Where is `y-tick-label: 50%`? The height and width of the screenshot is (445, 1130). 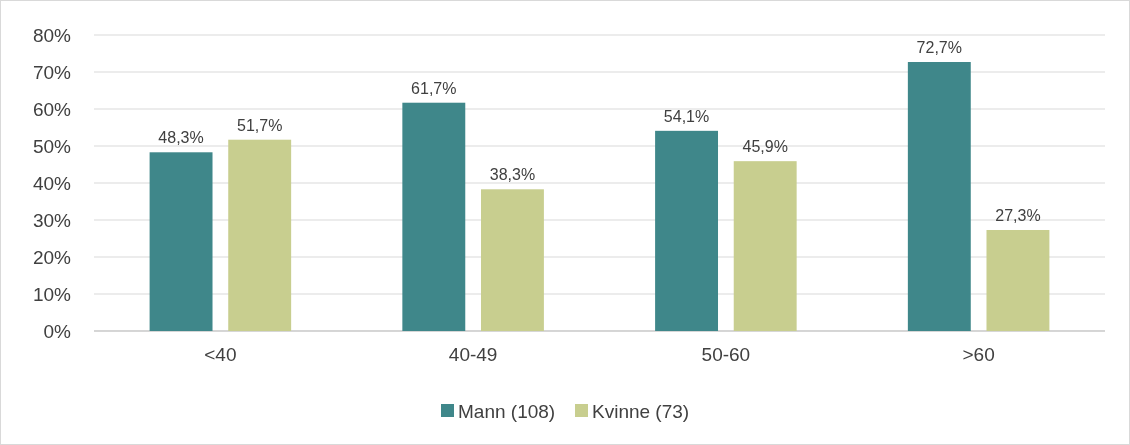
y-tick-label: 50% is located at coordinates (52, 146).